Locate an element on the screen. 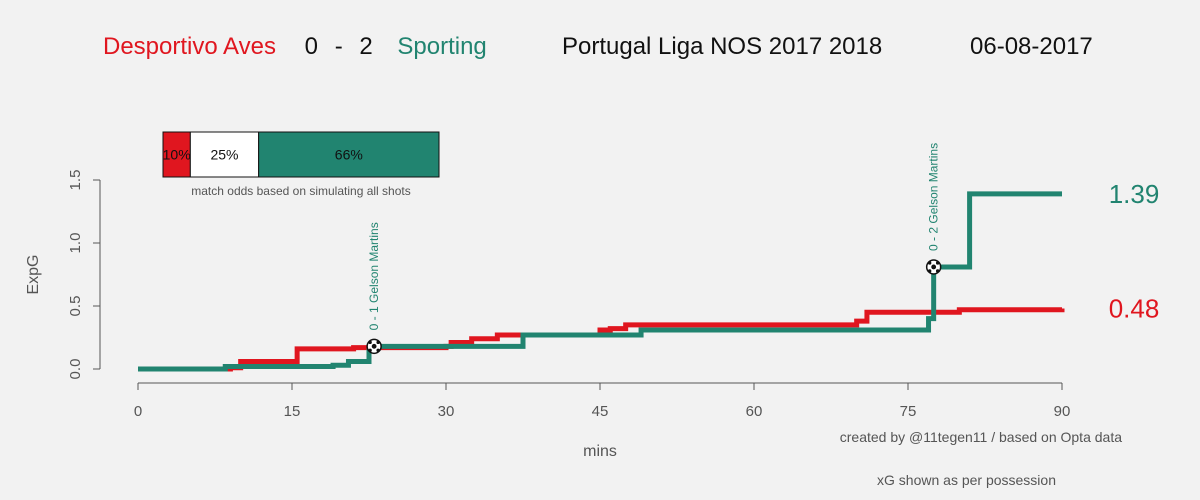 Image resolution: width=1200 pixels, height=500 pixels. x-tick-label: 90 is located at coordinates (1062, 411).